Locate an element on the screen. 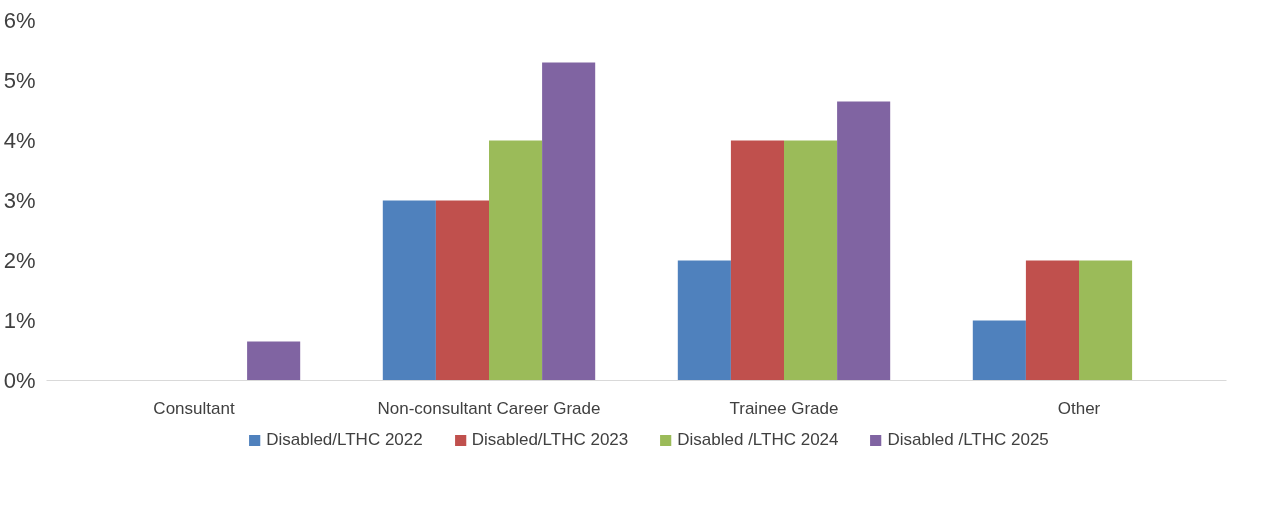 This screenshot has height=506, width=1275. y-tick-label: 6% is located at coordinates (19, 20).